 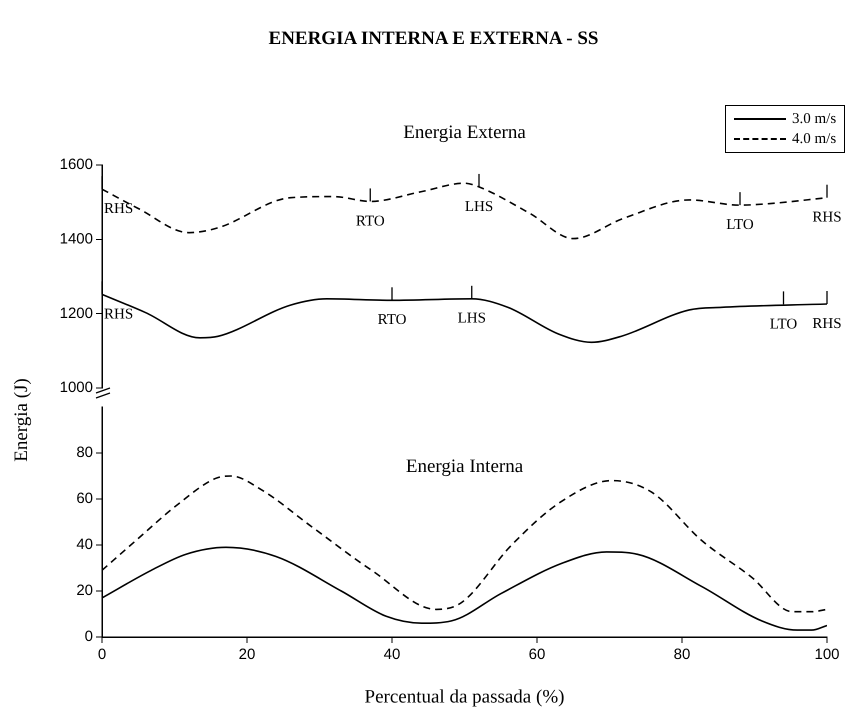 I want to click on y-tick-label: 1400, so click(x=76, y=239).